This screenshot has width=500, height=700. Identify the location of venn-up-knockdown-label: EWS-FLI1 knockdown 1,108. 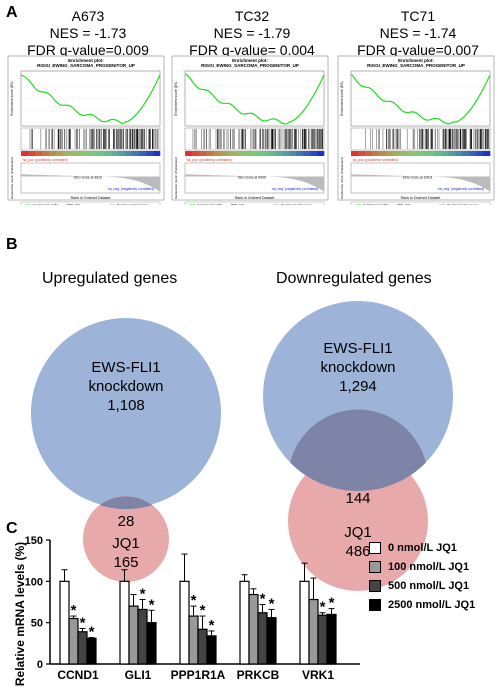
(126, 386).